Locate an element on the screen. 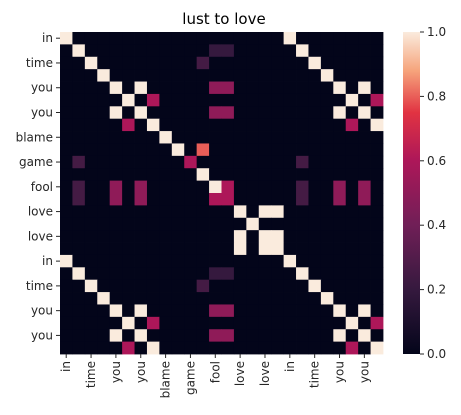  row-tick-label: you is located at coordinates (42, 335).